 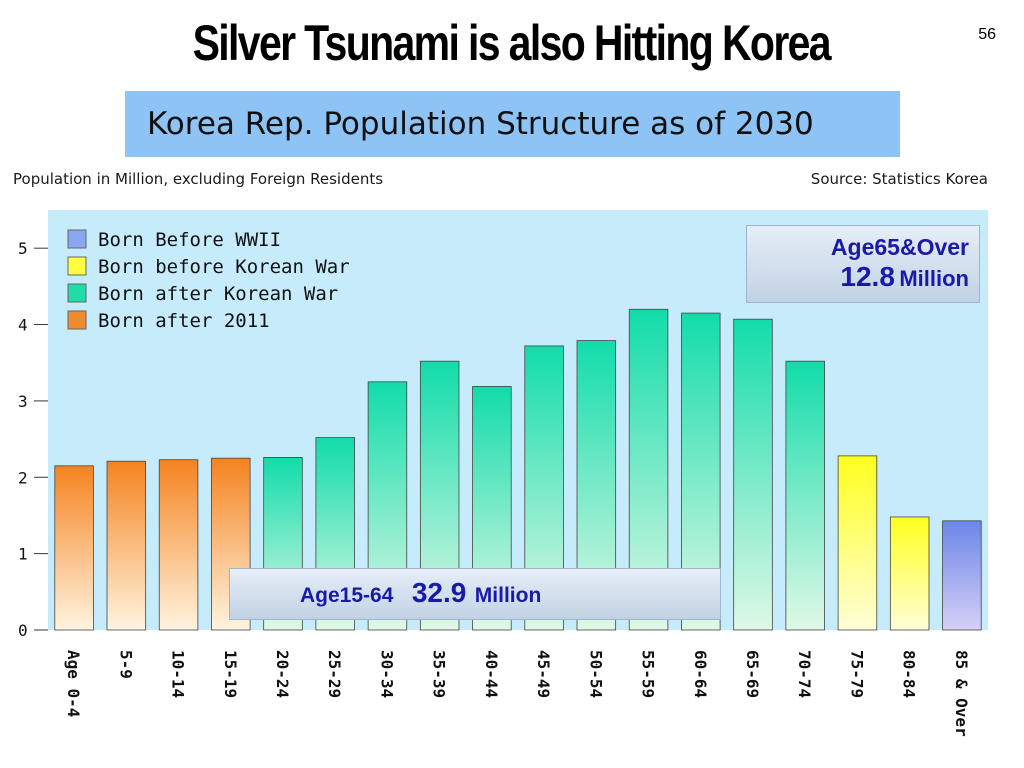 I want to click on x-tick-label: 35-39, so click(x=439, y=674).